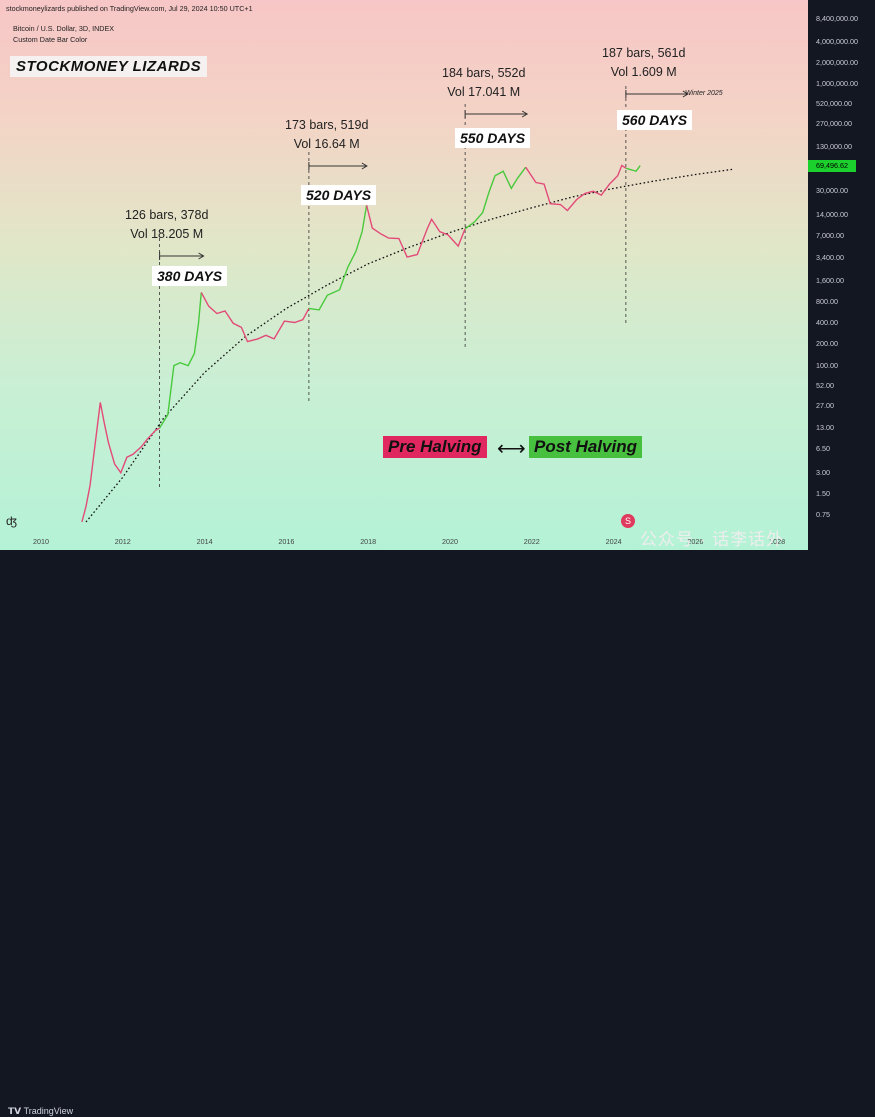  I want to click on y-tick-label: 0.75, so click(823, 515).